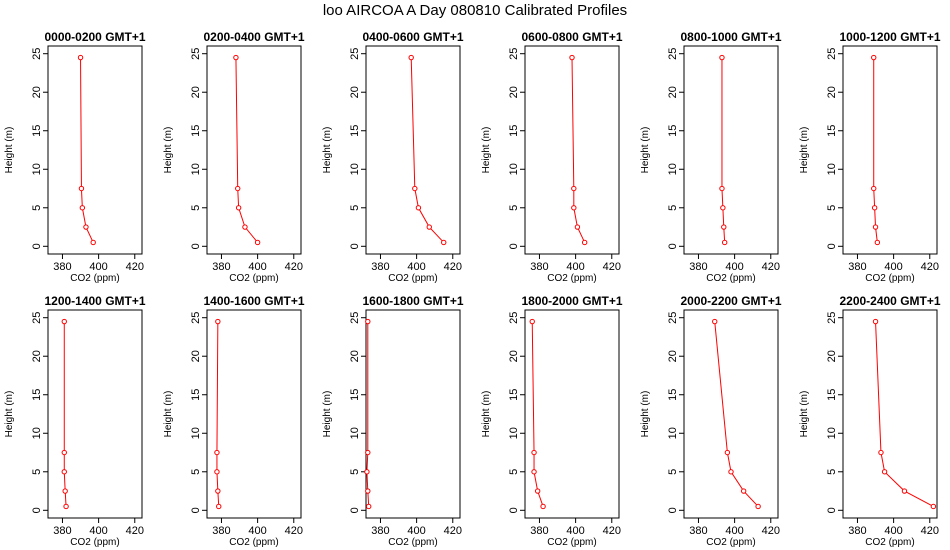 This screenshot has width=950, height=550. I want to click on panel-title: 1600-1800 GMT+1, so click(412, 301).